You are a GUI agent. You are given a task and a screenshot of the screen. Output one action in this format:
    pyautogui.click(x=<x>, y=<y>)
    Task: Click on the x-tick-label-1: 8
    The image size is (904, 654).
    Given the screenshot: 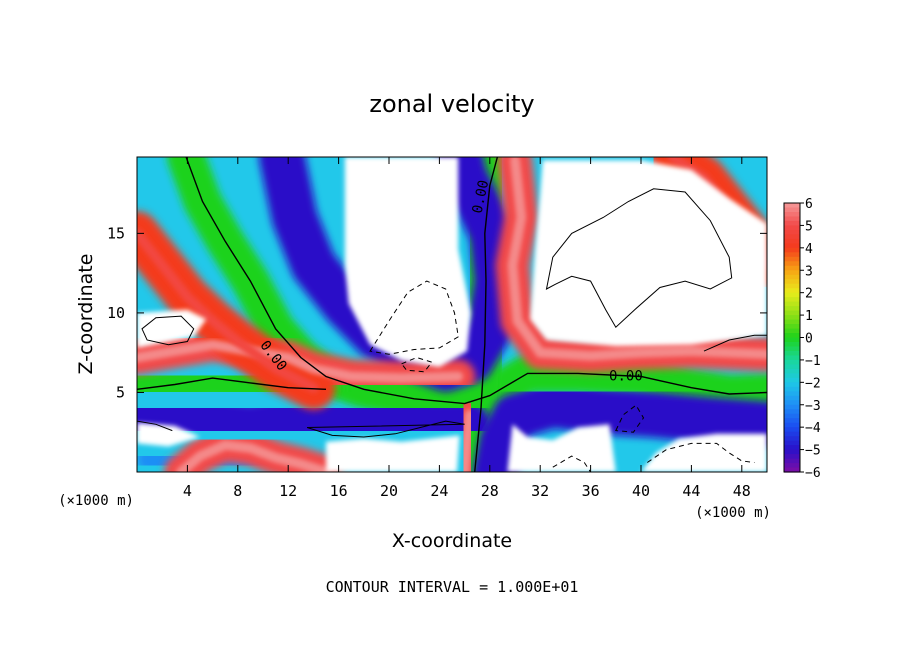 What is the action you would take?
    pyautogui.click(x=237, y=491)
    